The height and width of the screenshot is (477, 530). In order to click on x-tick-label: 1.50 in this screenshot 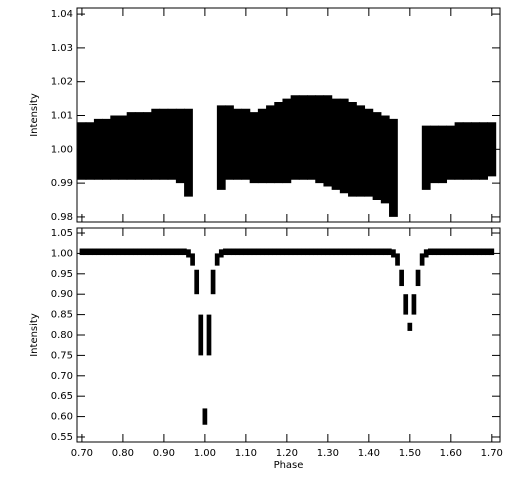, I will do `click(410, 453)`.